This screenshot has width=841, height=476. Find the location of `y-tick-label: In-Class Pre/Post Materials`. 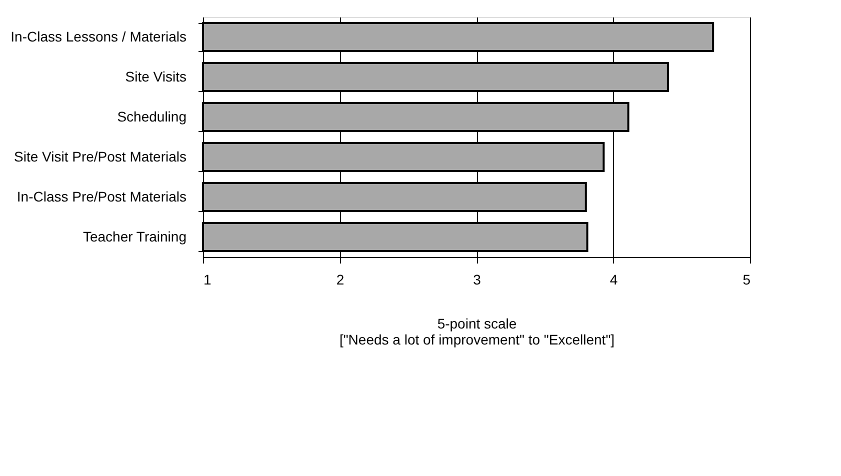

y-tick-label: In-Class Pre/Post Materials is located at coordinates (101, 196).